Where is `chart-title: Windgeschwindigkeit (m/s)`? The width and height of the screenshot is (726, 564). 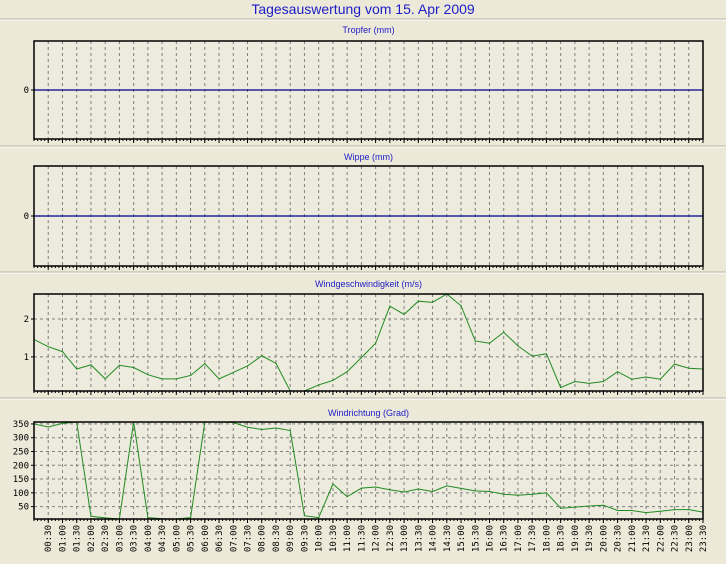 chart-title: Windgeschwindigkeit (m/s) is located at coordinates (368, 284).